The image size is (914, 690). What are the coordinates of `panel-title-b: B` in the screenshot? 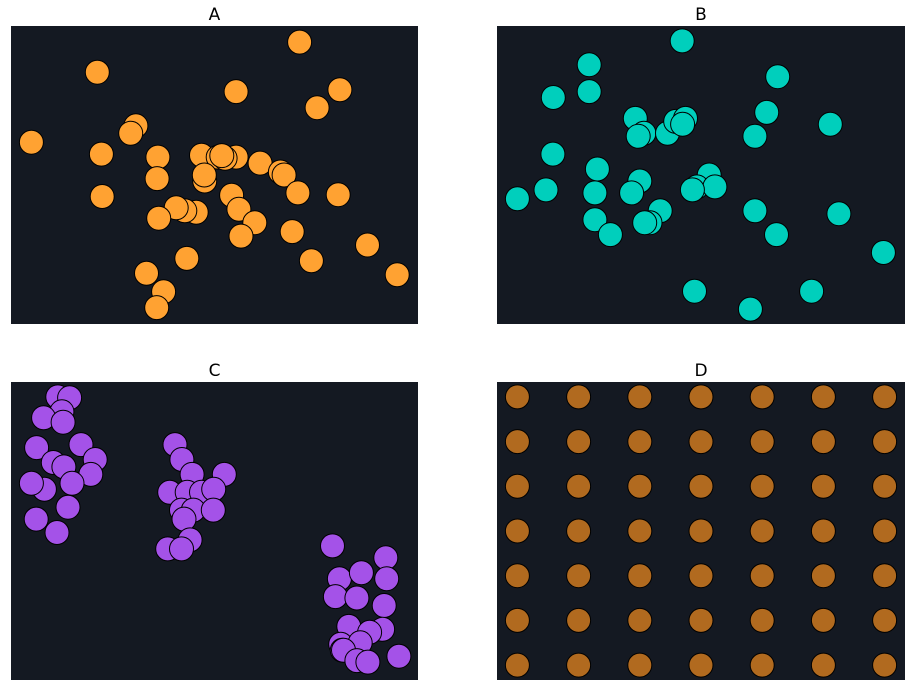 It's located at (701, 14).